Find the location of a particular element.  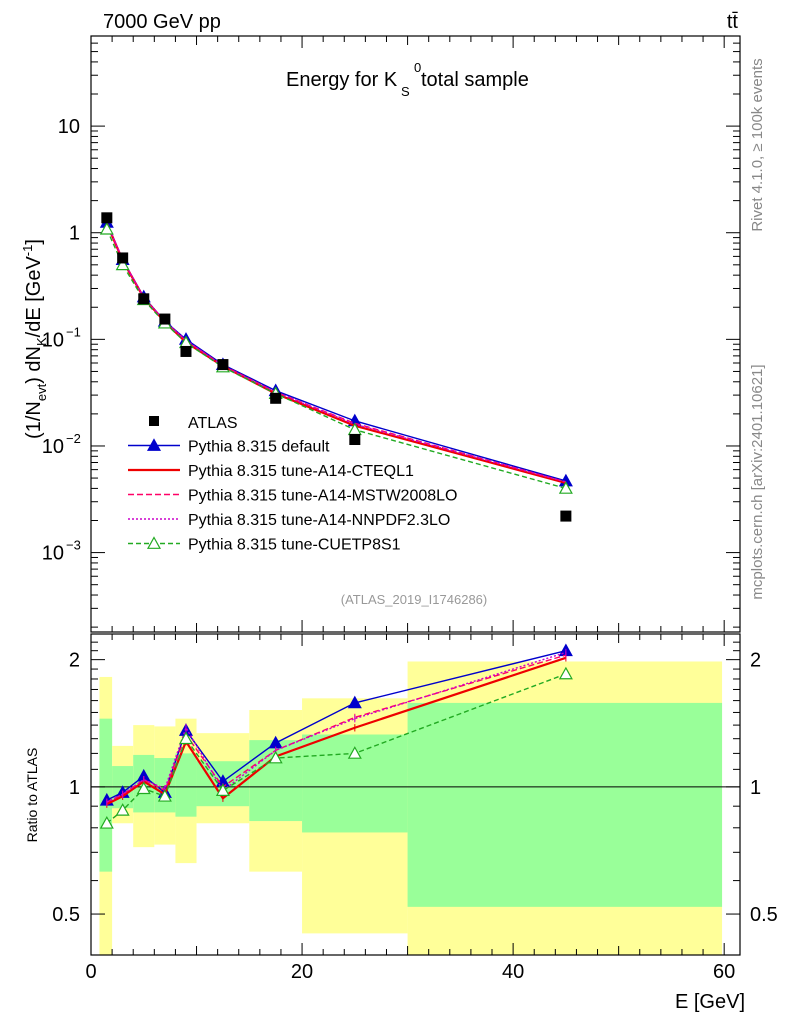

main-y-tick-exp: −2 is located at coordinates (73, 438).